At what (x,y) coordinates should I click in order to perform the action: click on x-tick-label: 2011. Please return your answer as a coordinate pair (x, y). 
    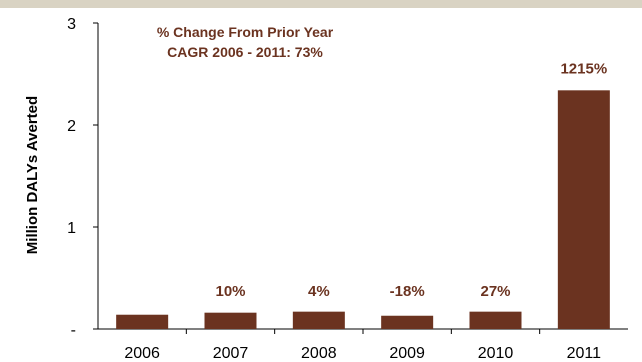
    Looking at the image, I should click on (584, 353).